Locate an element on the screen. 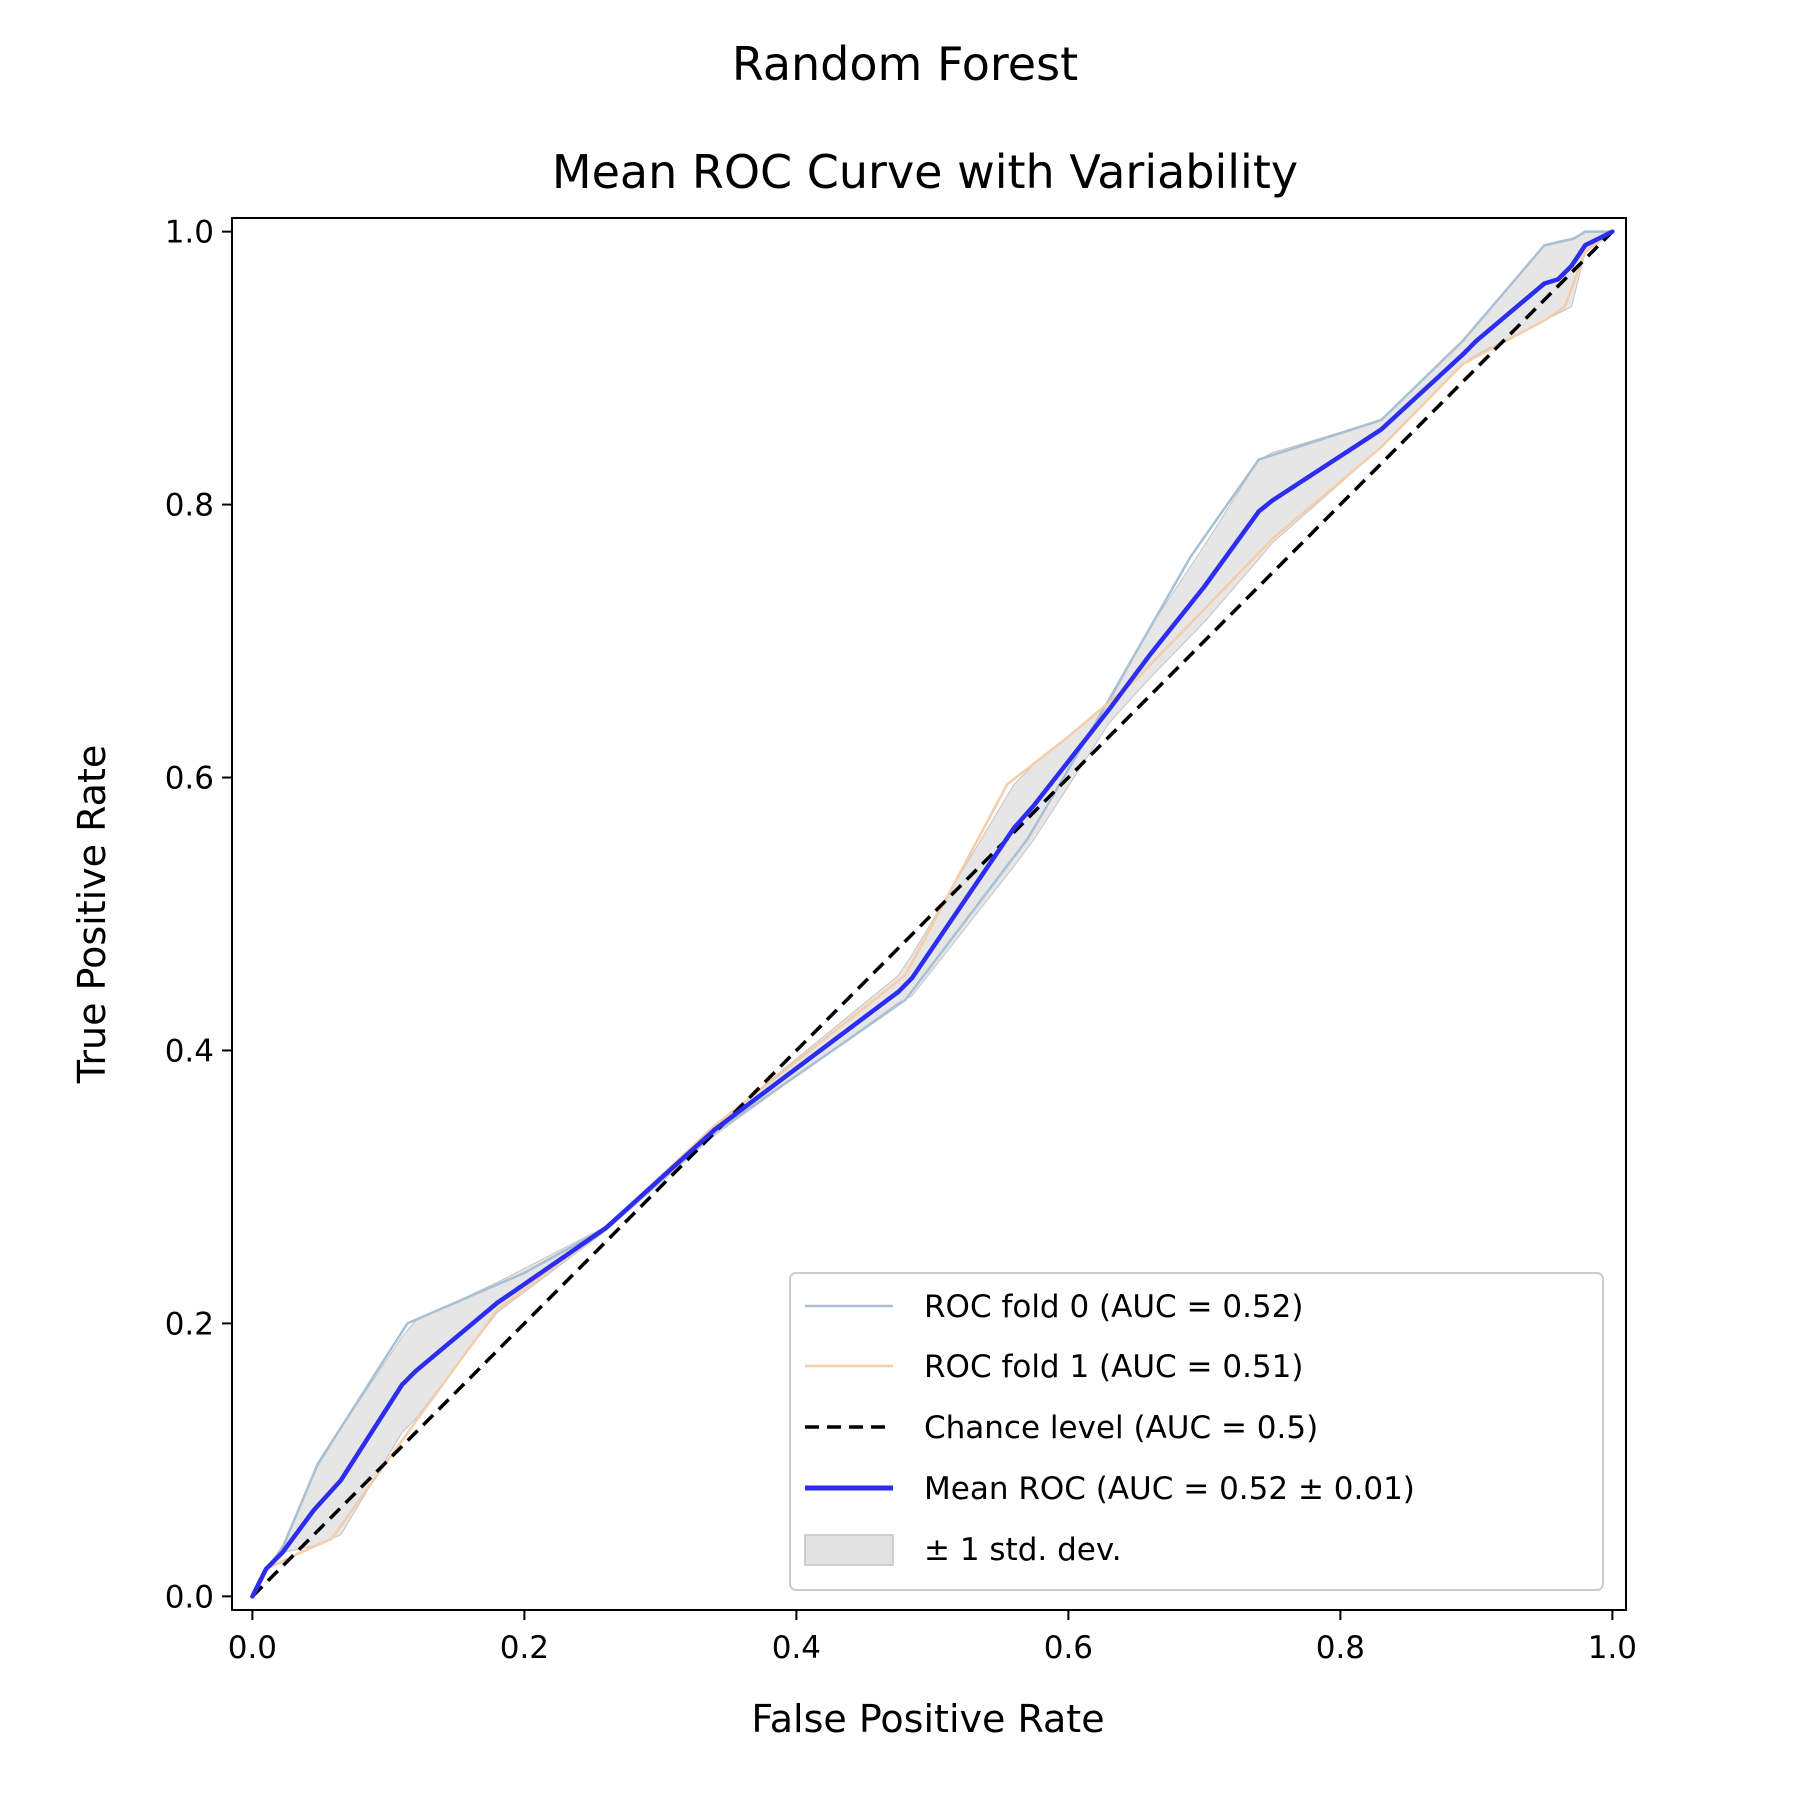 The height and width of the screenshot is (1800, 1800). legend-label-fold1: ROC fold 1 (AUC = 0.51) is located at coordinates (1113, 1367).